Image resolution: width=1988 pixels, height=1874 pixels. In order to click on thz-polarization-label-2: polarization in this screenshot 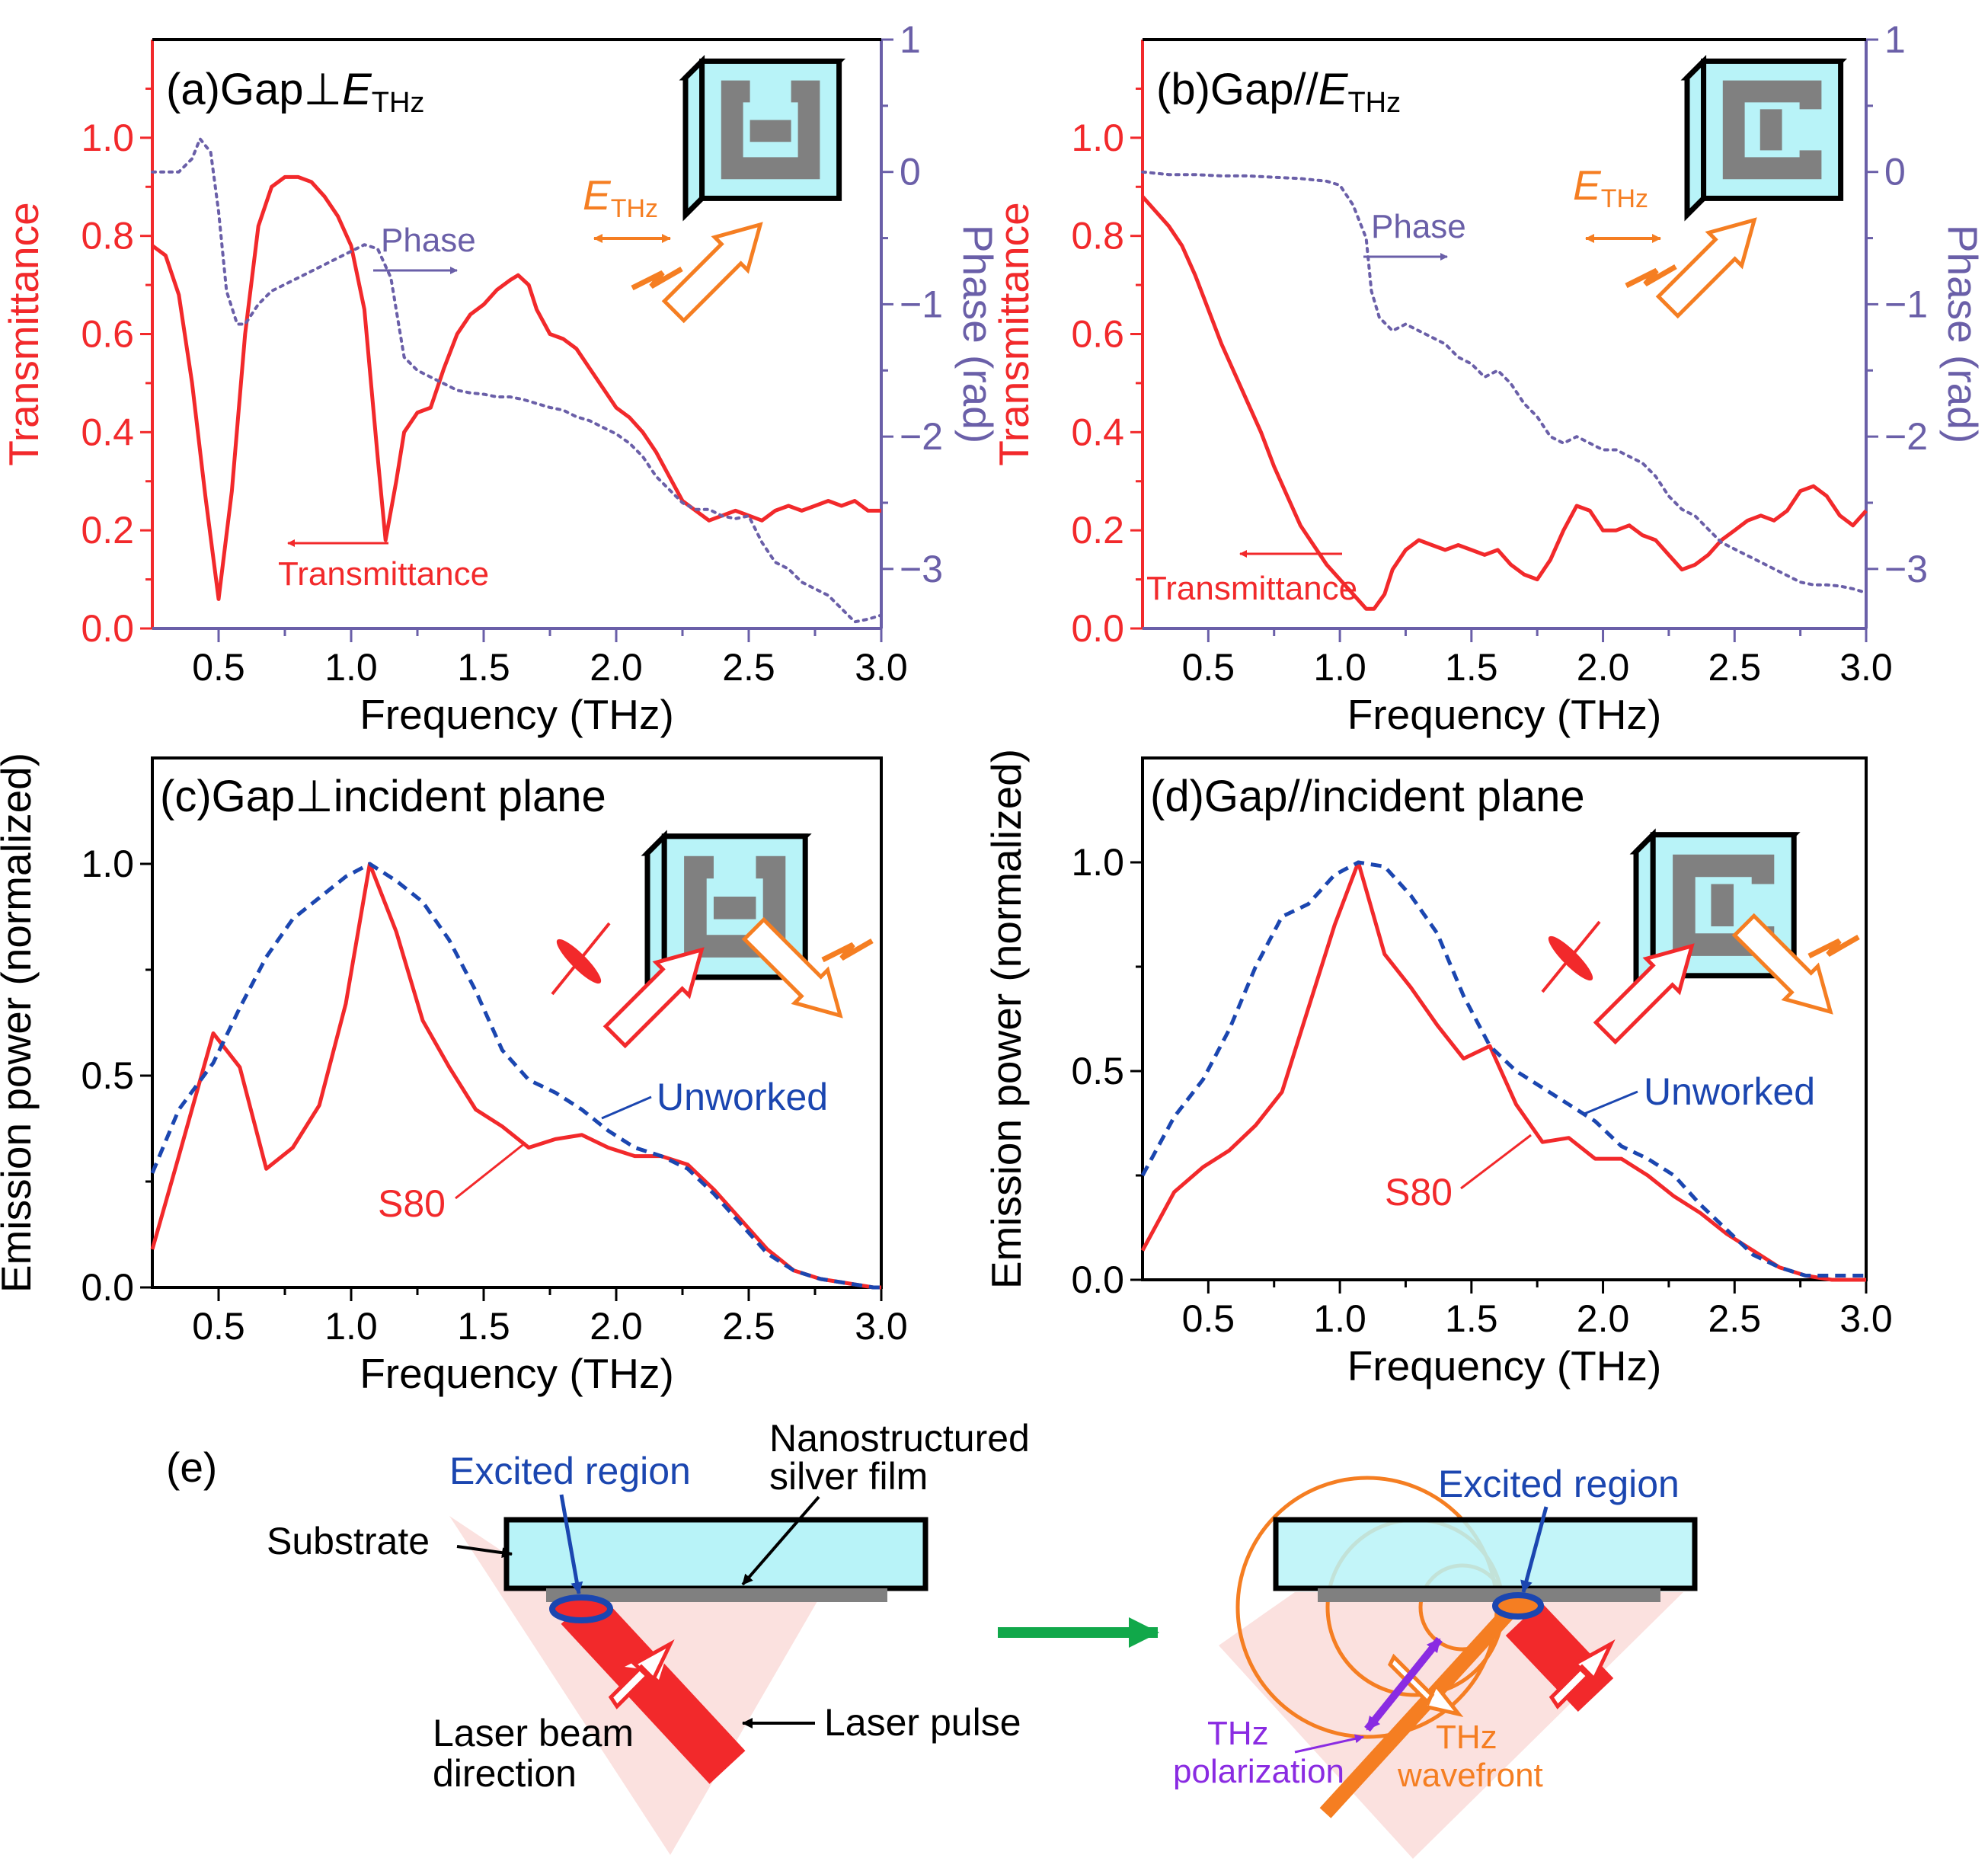, I will do `click(1258, 1771)`.